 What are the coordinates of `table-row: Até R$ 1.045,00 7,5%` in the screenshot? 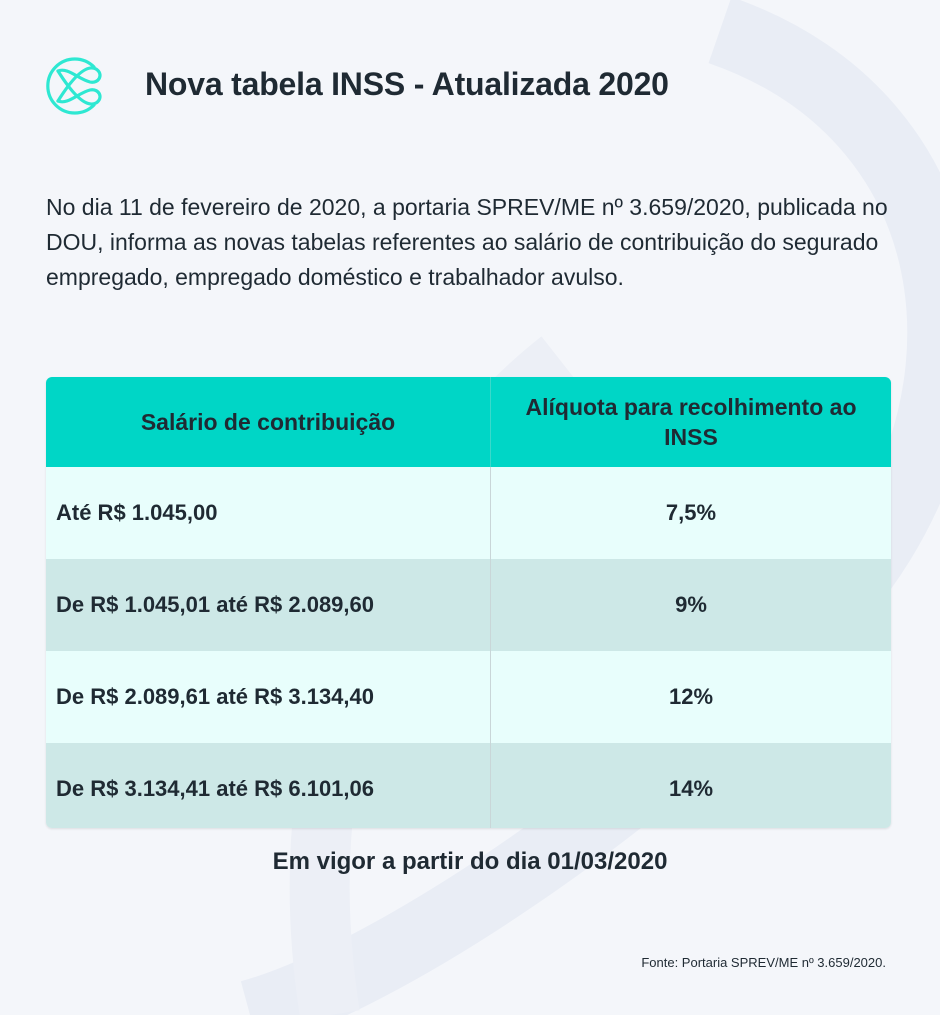 It's located at (468, 513).